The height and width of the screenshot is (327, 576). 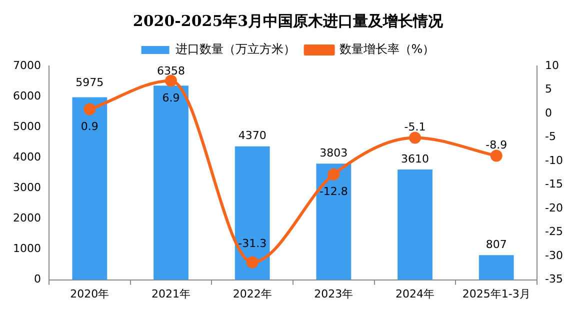 What do you see at coordinates (496, 293) in the screenshot?
I see `x-tick-label: 2025年1-3月` at bounding box center [496, 293].